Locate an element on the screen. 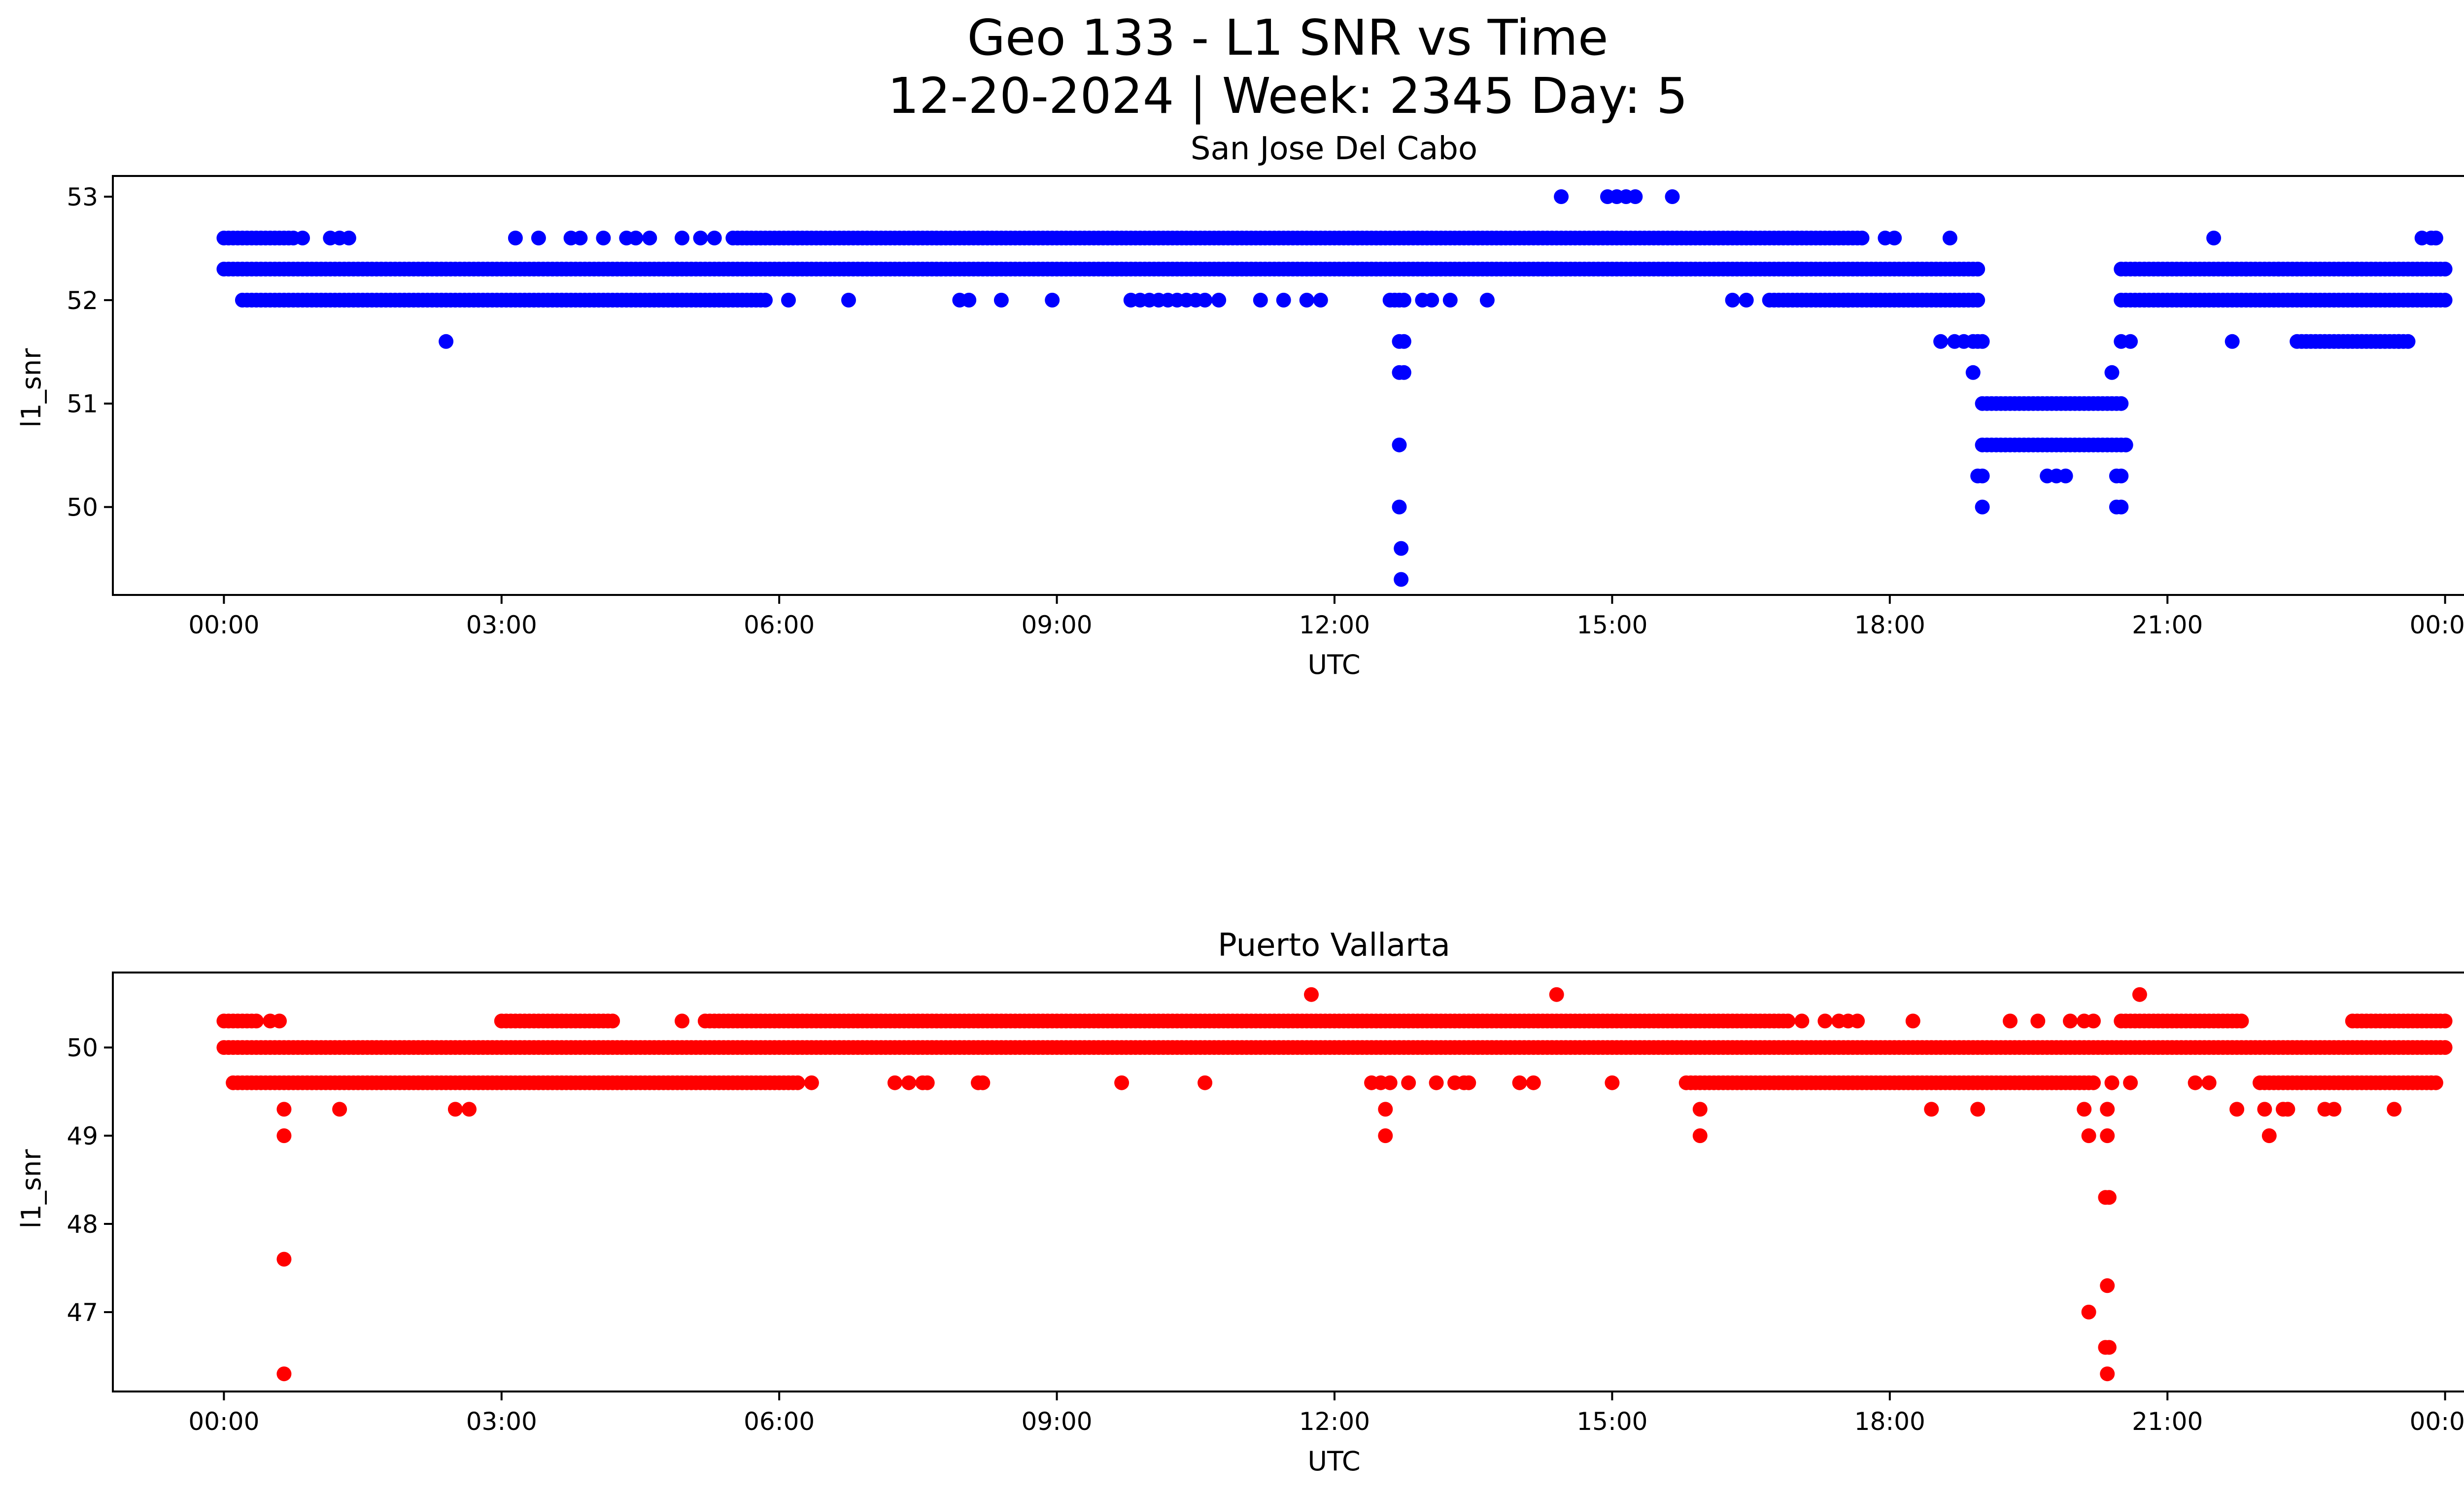  y-axis-ticks: 47 48 49 50 is located at coordinates (90, 1180).